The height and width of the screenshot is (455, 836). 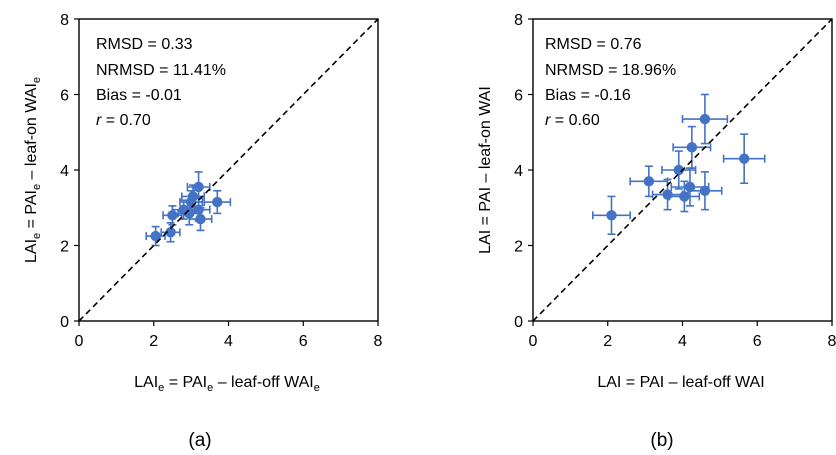 What do you see at coordinates (610, 70) in the screenshot?
I see `stat-nrmsd: NRMSD = 18.96%` at bounding box center [610, 70].